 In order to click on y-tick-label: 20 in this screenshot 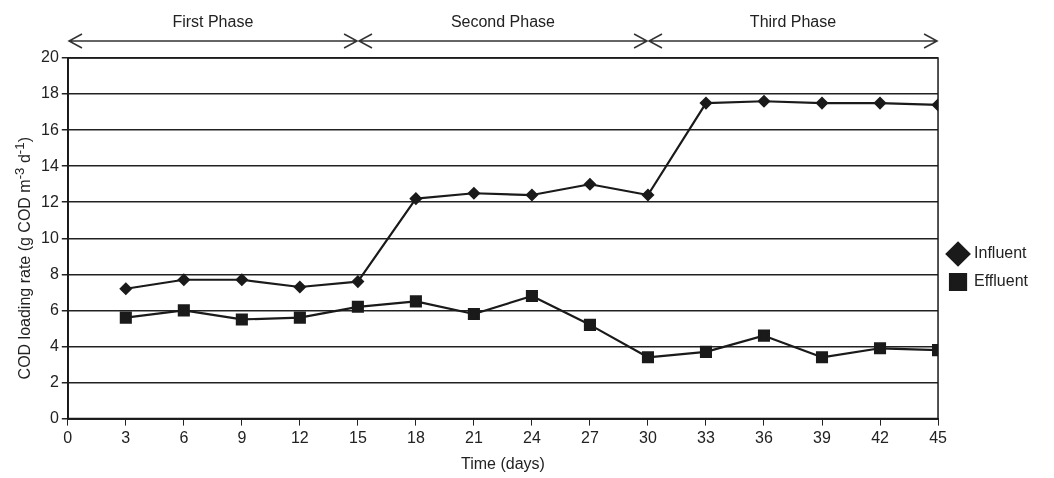, I will do `click(50, 57)`.